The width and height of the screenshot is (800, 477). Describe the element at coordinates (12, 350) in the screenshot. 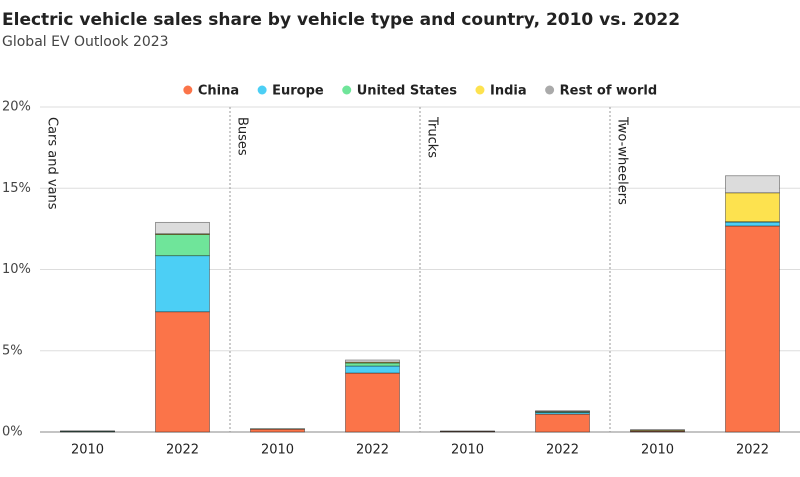

I see `y-tick-label: 5%` at that location.